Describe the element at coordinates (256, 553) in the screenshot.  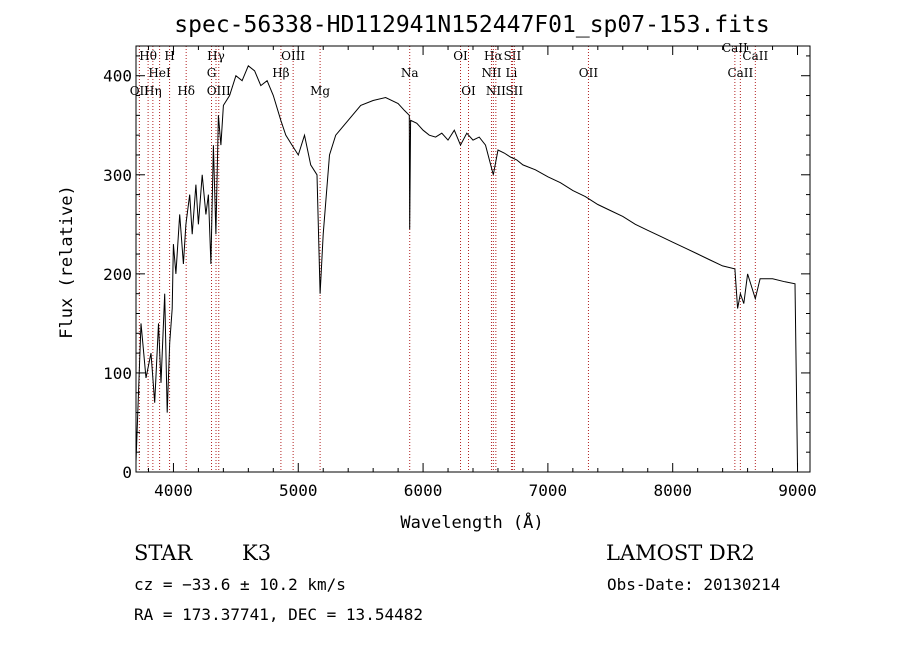
I see `object-subclass: K3` at that location.